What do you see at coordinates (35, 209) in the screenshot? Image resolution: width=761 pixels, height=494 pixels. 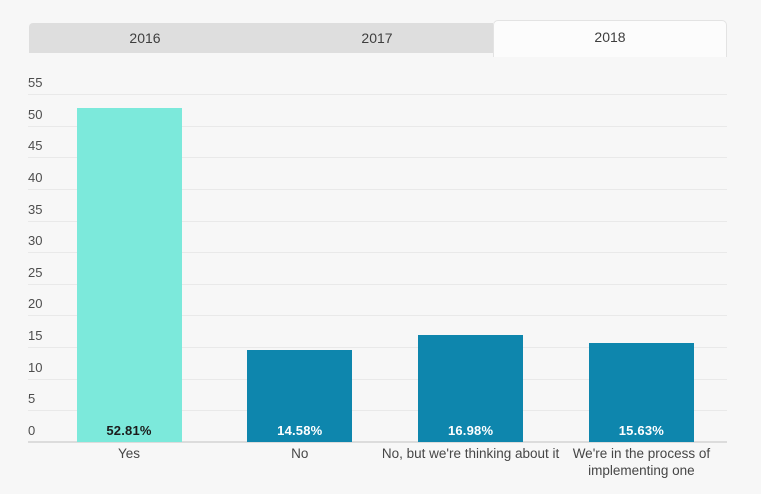 I see `y-axis-tick-label: 35` at bounding box center [35, 209].